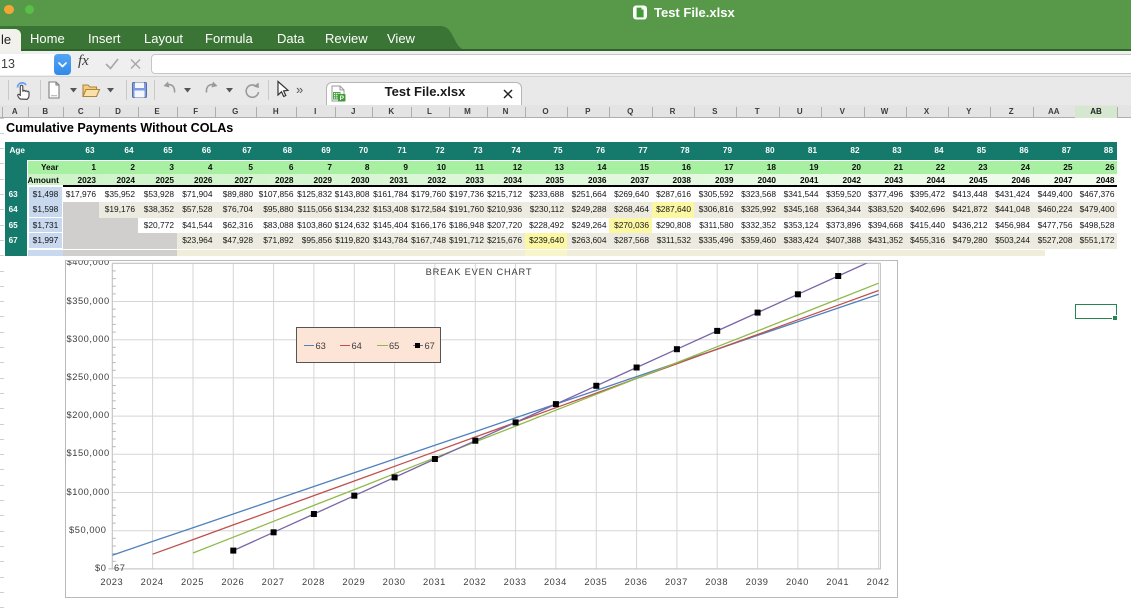 This screenshot has height=608, width=1131. I want to click on svg-text: P, so click(342, 98).